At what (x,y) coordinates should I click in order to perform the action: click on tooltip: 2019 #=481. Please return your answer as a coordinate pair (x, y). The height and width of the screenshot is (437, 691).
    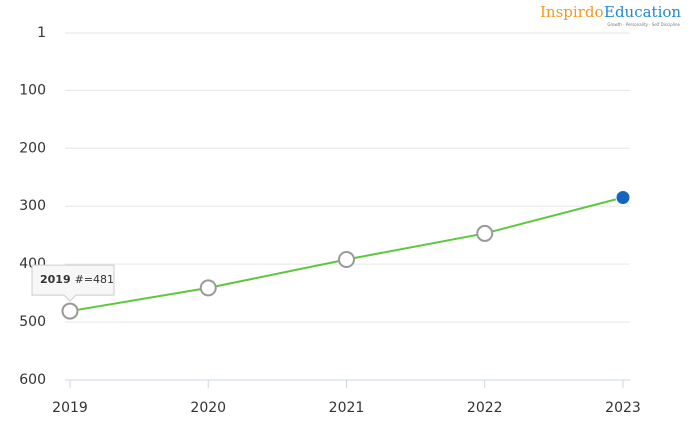
    Looking at the image, I should click on (73, 283).